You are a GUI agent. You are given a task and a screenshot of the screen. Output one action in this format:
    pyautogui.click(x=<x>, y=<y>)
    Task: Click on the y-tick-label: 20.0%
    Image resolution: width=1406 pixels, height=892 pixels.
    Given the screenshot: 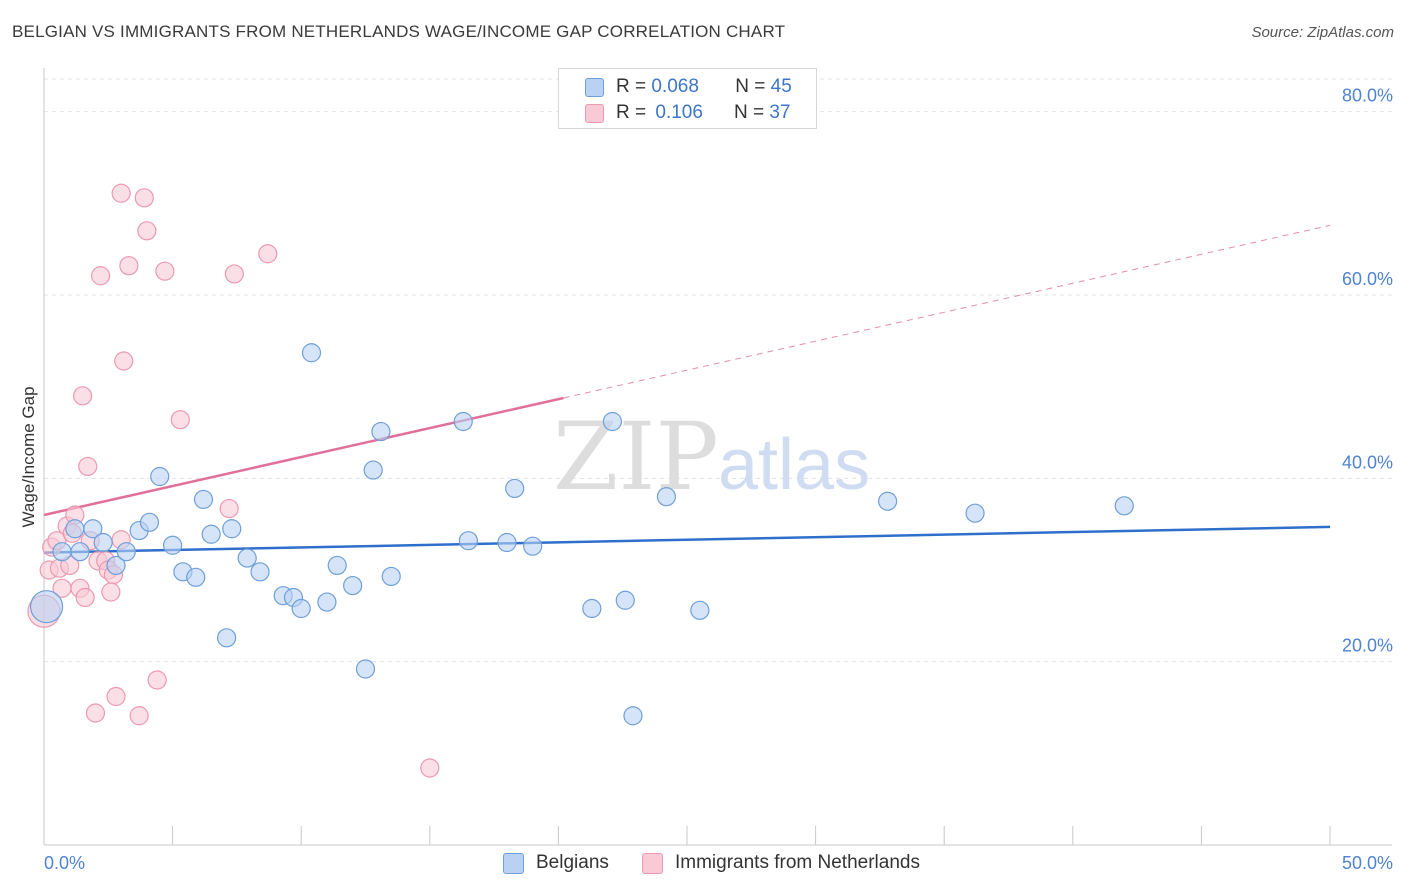 What is the action you would take?
    pyautogui.click(x=1367, y=646)
    